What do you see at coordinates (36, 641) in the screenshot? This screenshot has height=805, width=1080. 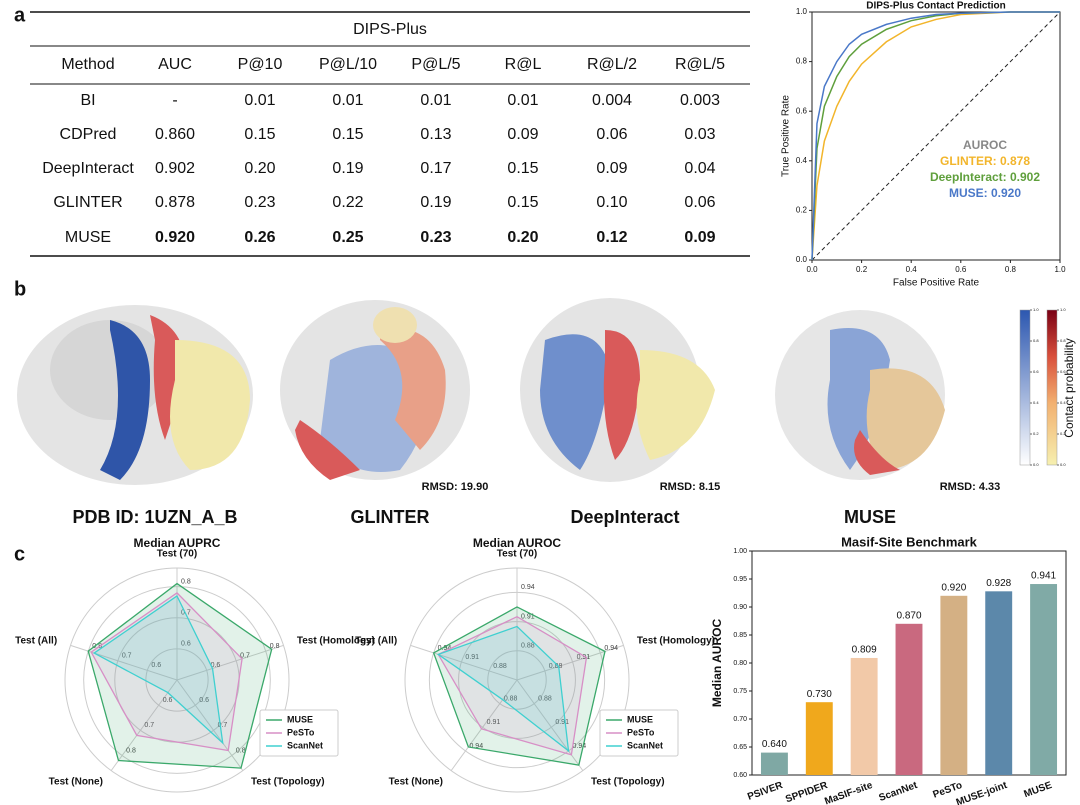 I see `radar-axis-label: Test (All)` at bounding box center [36, 641].